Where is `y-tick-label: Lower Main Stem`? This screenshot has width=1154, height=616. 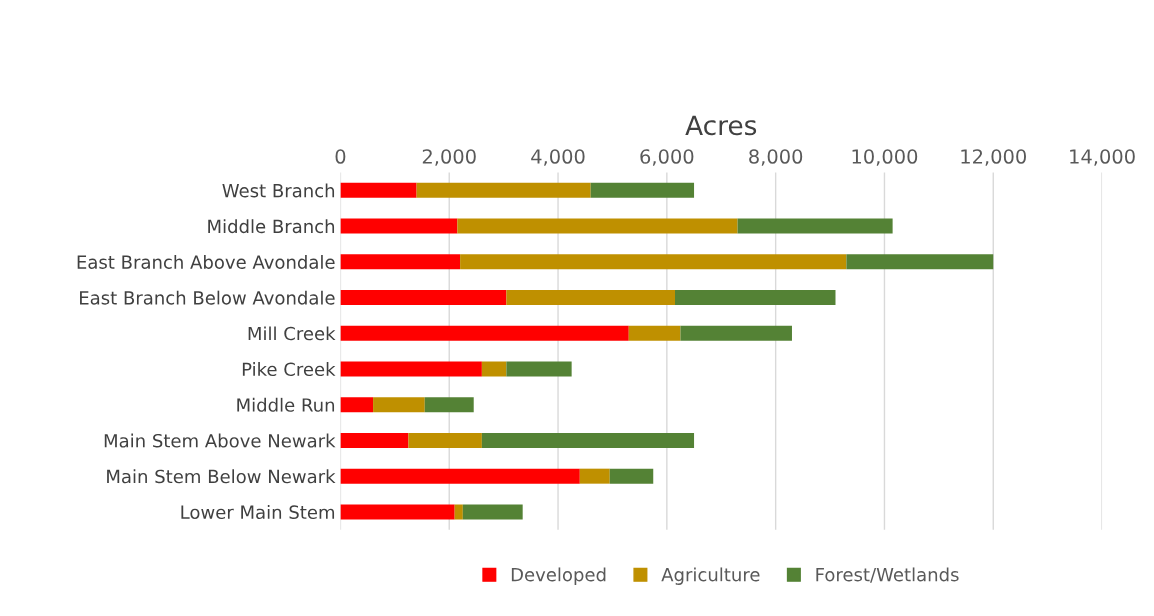 y-tick-label: Lower Main Stem is located at coordinates (258, 512).